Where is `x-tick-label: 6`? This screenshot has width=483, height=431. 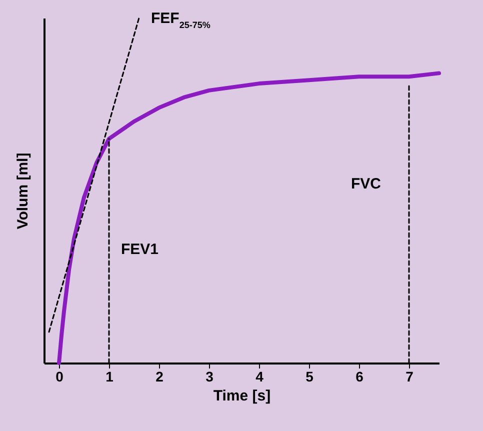 x-tick-label: 6 is located at coordinates (360, 376).